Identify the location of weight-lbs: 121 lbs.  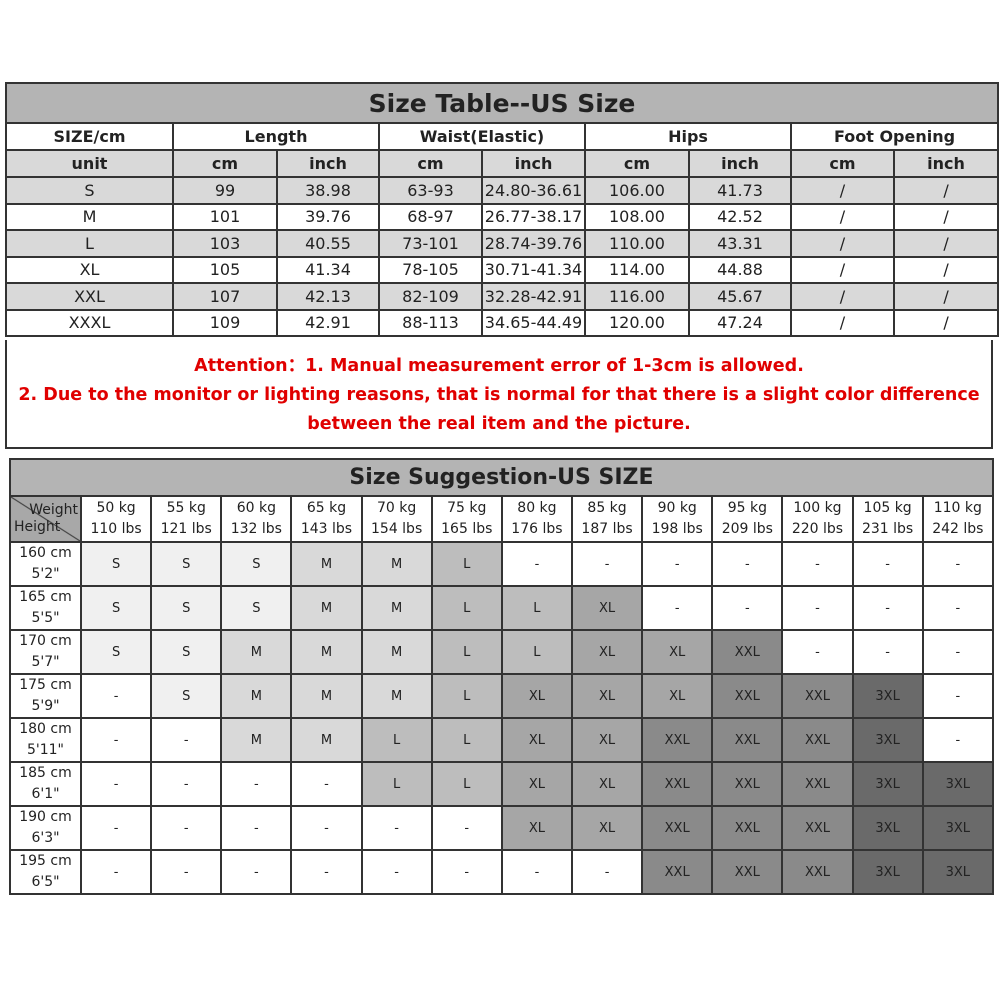
(186, 529).